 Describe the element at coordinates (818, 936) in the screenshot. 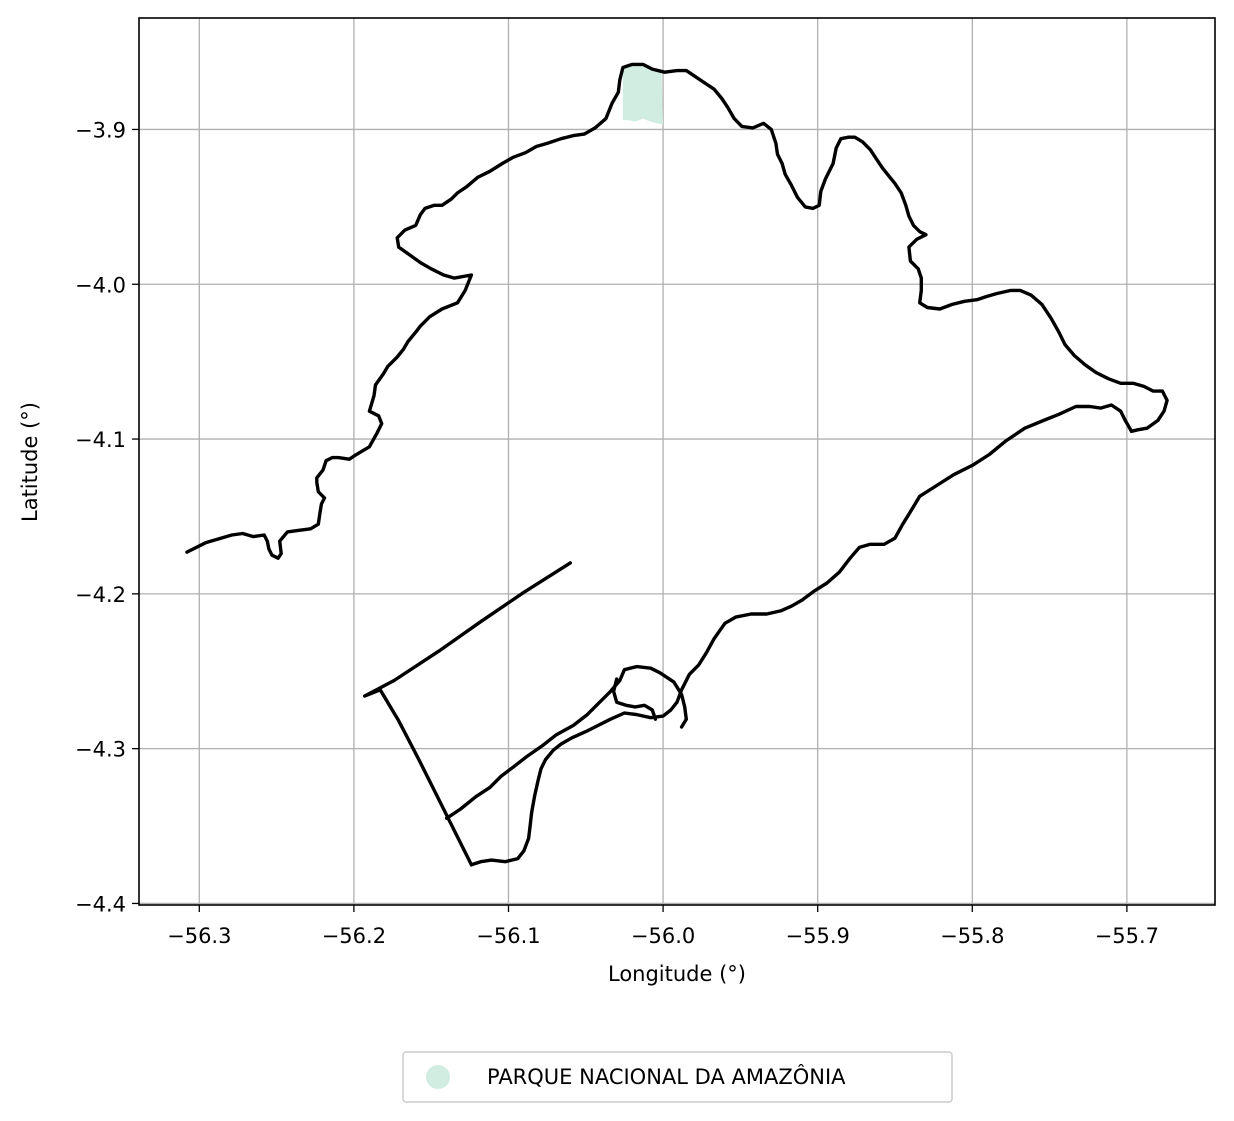

I see `x-tick-label: −55.9` at that location.